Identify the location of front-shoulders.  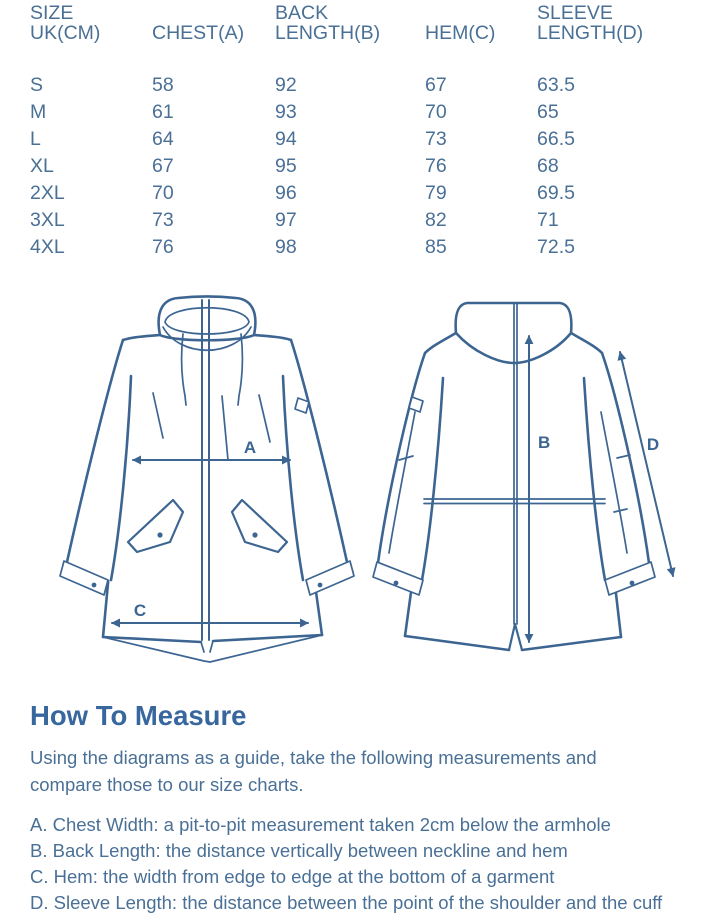
(207, 337).